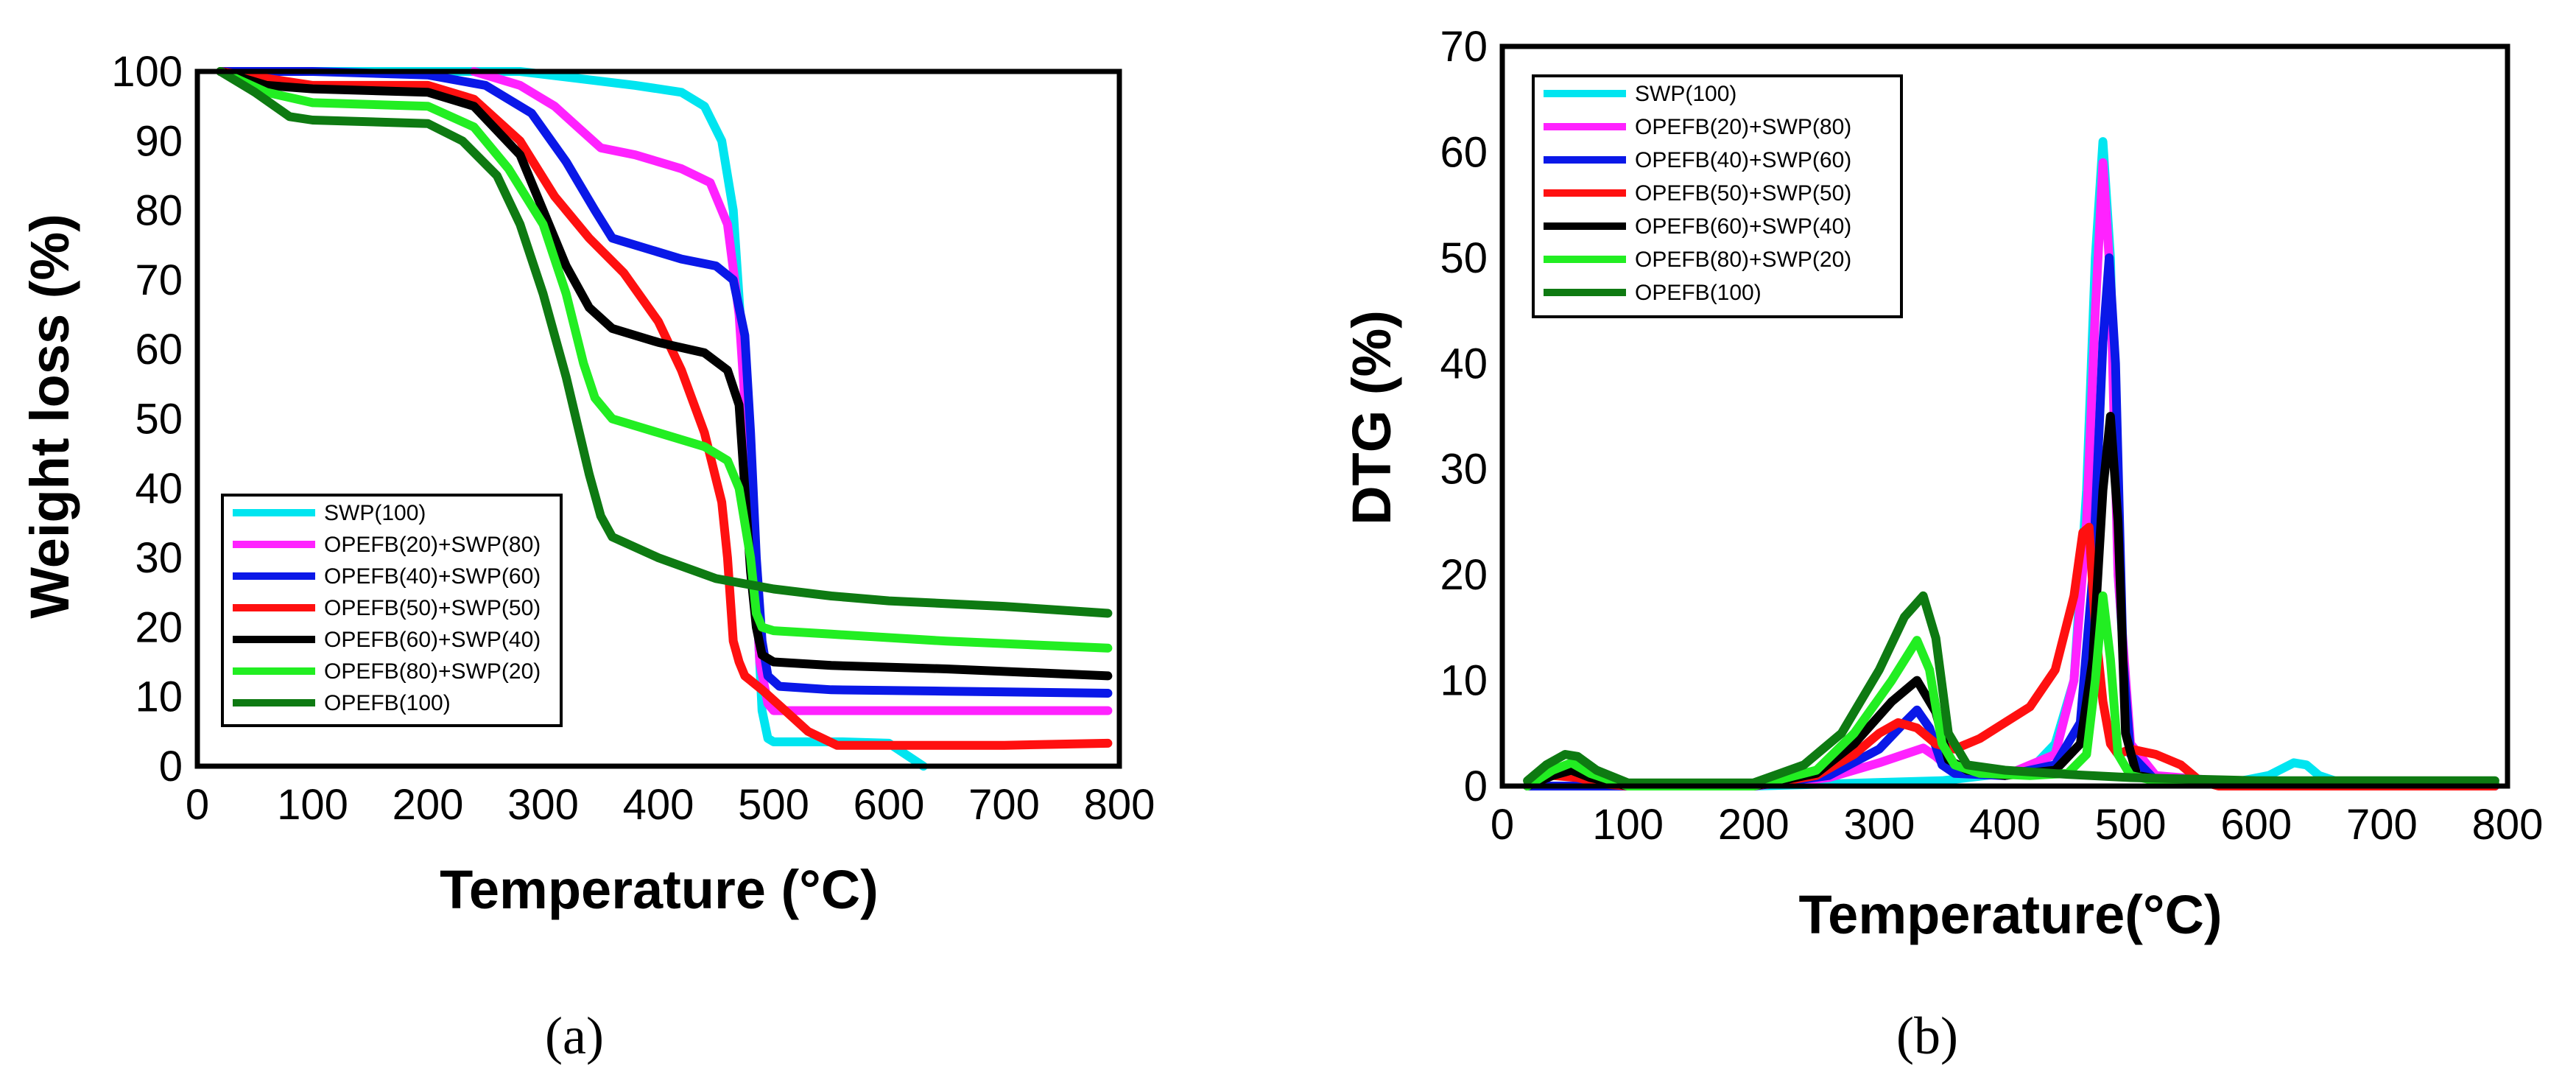 This screenshot has height=1080, width=2576. Describe the element at coordinates (388, 703) in the screenshot. I see `chart-a-legend-label-7: OPEFB(100)` at that location.